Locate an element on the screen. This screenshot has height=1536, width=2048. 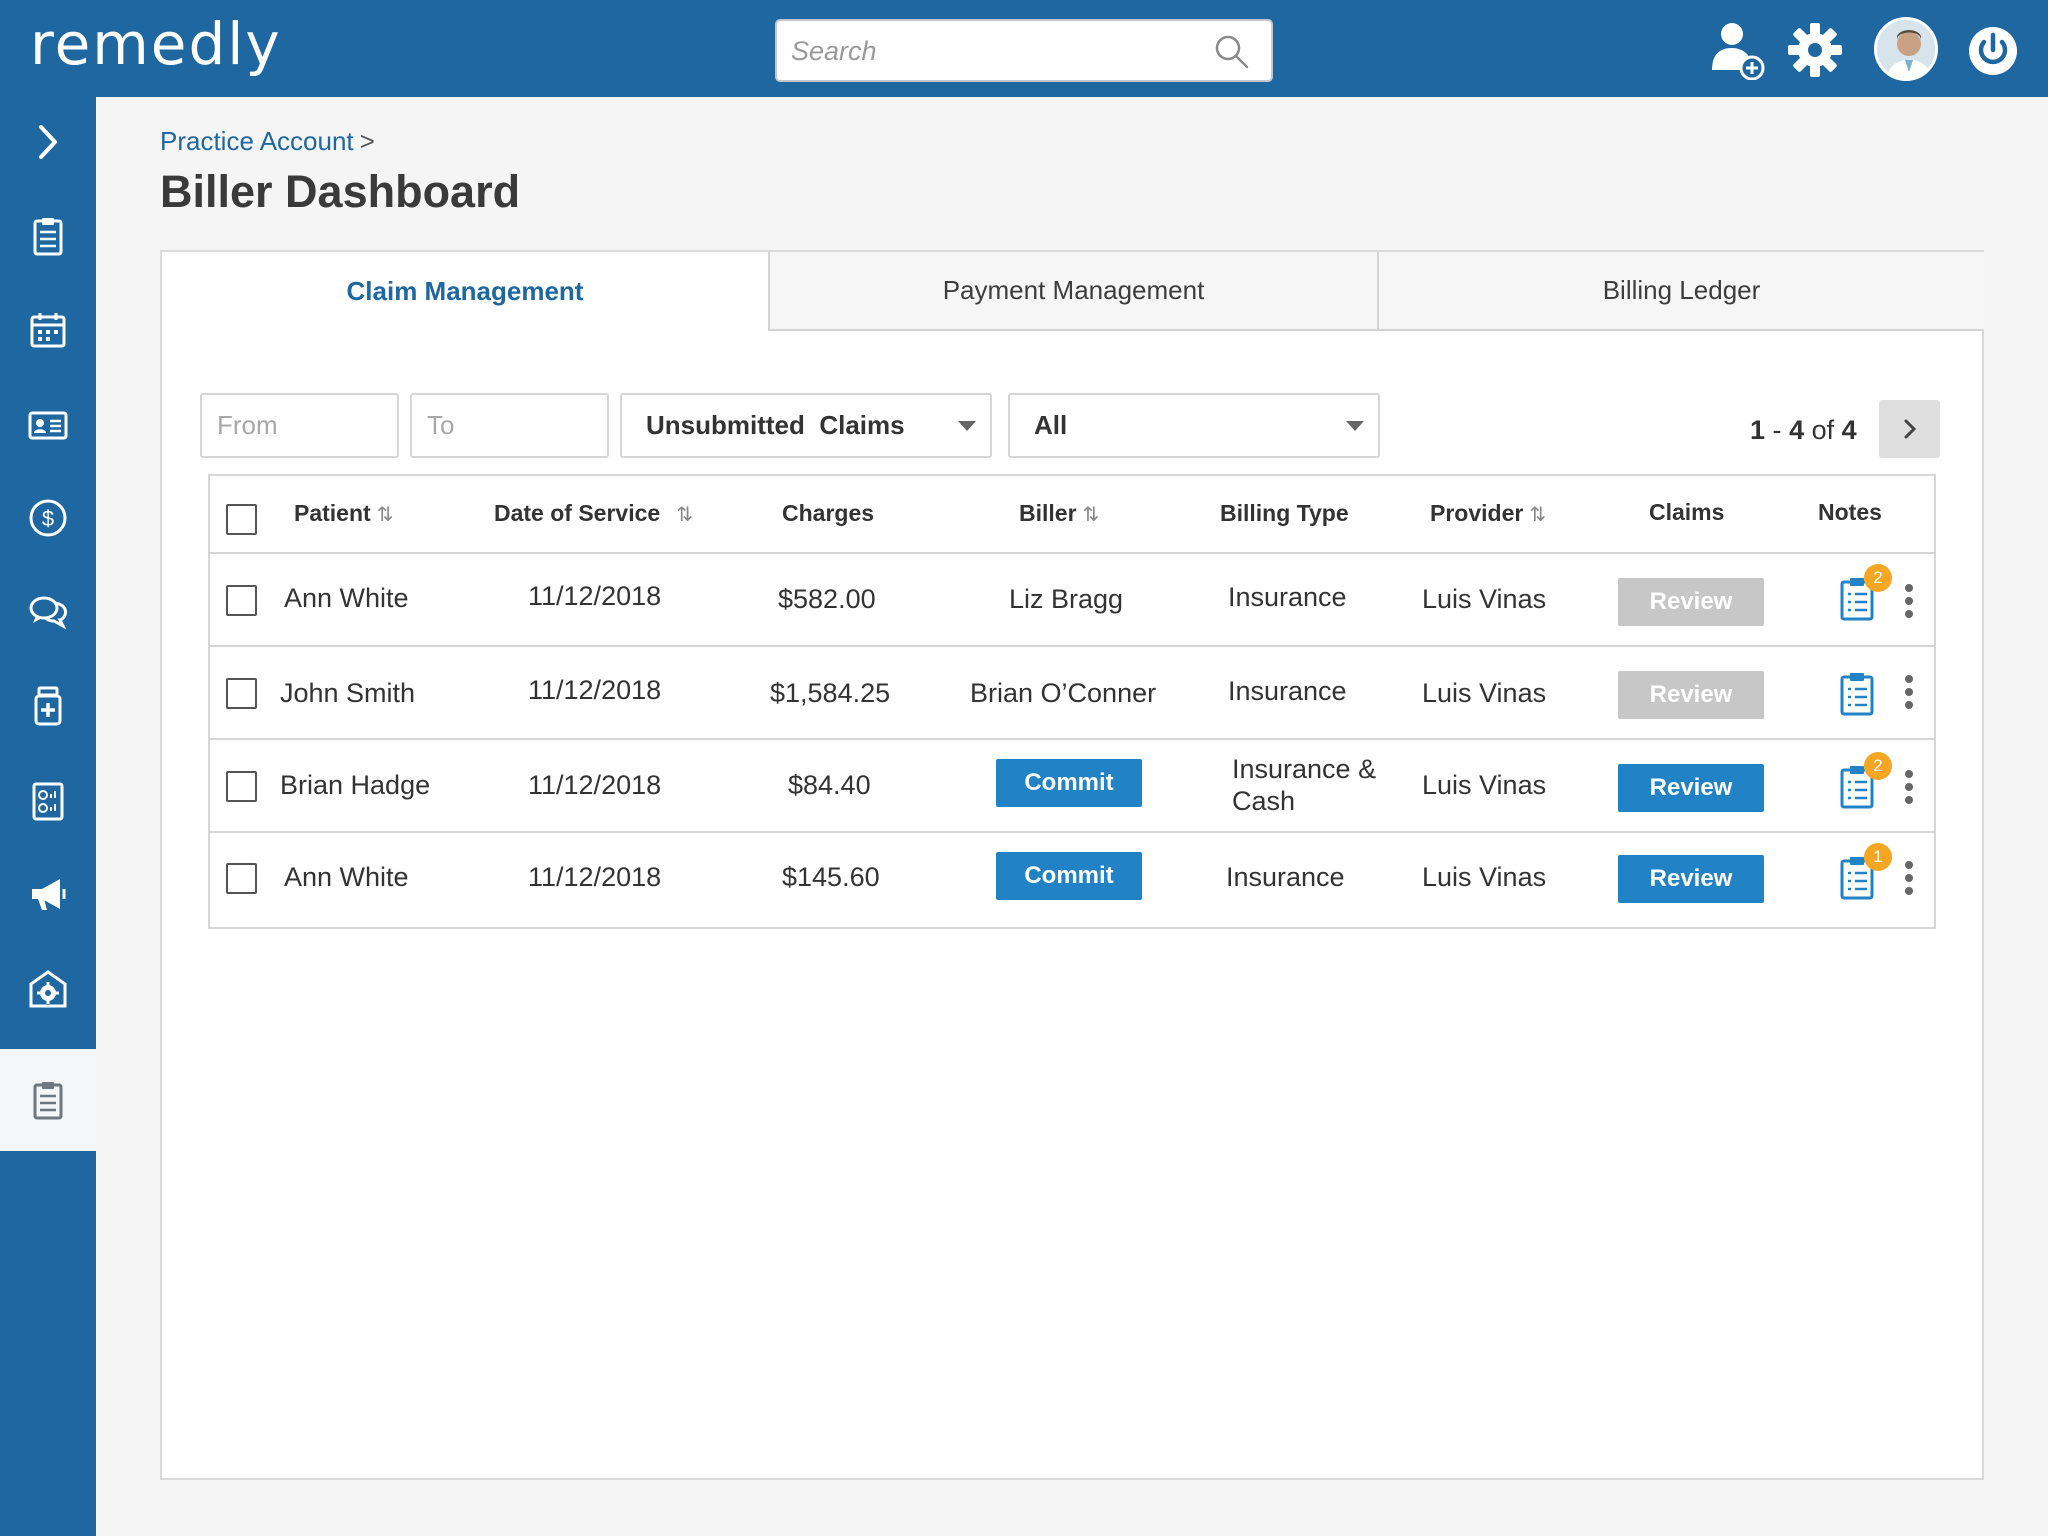
sidebar-item-billing: $ is located at coordinates (48, 518).